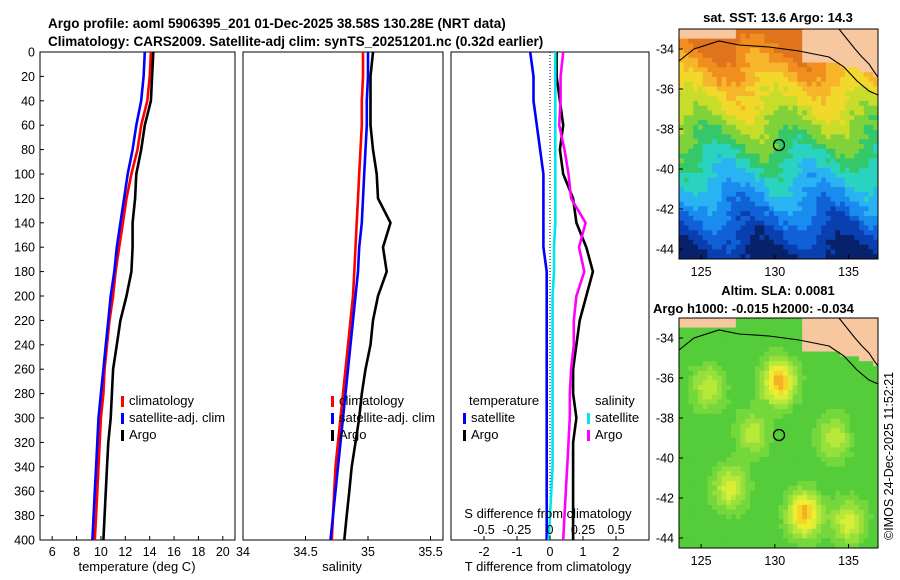 Image resolution: width=900 pixels, height=580 pixels. Describe the element at coordinates (504, 400) in the screenshot. I see `legend-temperature-heading: temperature` at that location.